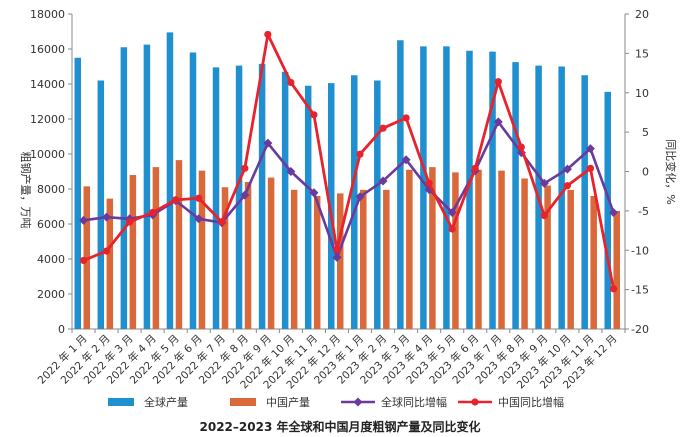  I want to click on y2-tick-label: 0, so click(645, 172).